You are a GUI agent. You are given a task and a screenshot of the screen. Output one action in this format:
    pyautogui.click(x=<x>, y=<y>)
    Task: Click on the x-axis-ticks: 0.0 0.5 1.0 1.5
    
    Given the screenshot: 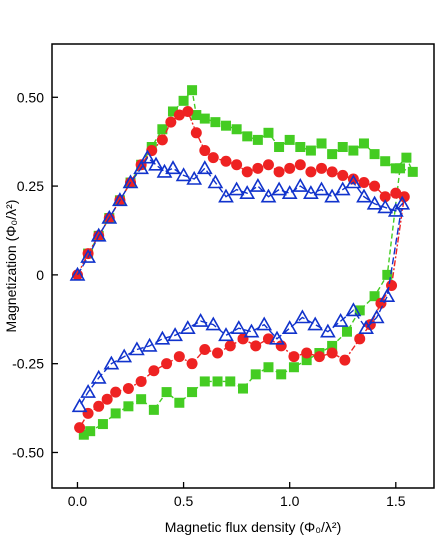 What is the action you would take?
    pyautogui.click(x=237, y=495)
    